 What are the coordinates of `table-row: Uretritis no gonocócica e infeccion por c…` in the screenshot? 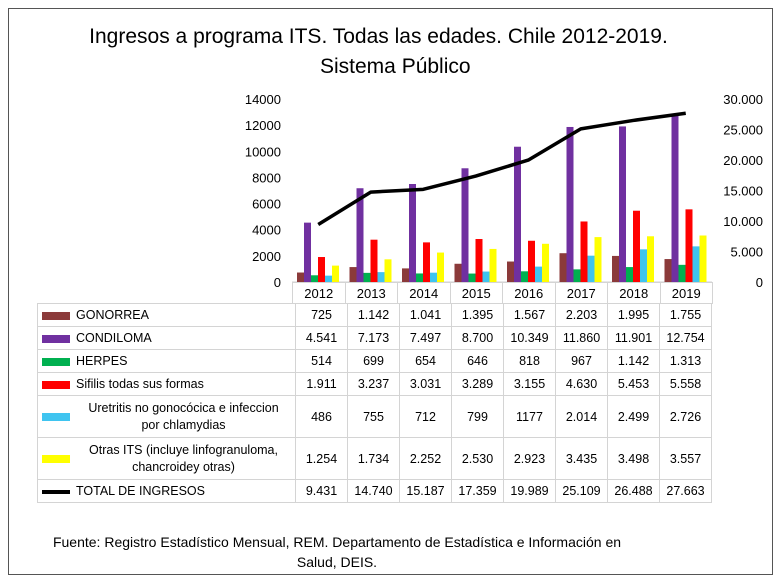 It's located at (374, 416).